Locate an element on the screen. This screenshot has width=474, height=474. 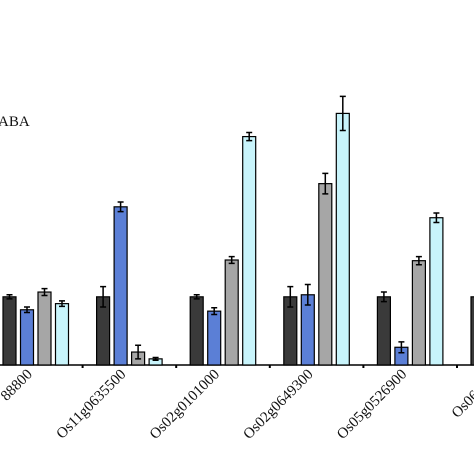
x-tick-label: 88800 is located at coordinates (18, 386).